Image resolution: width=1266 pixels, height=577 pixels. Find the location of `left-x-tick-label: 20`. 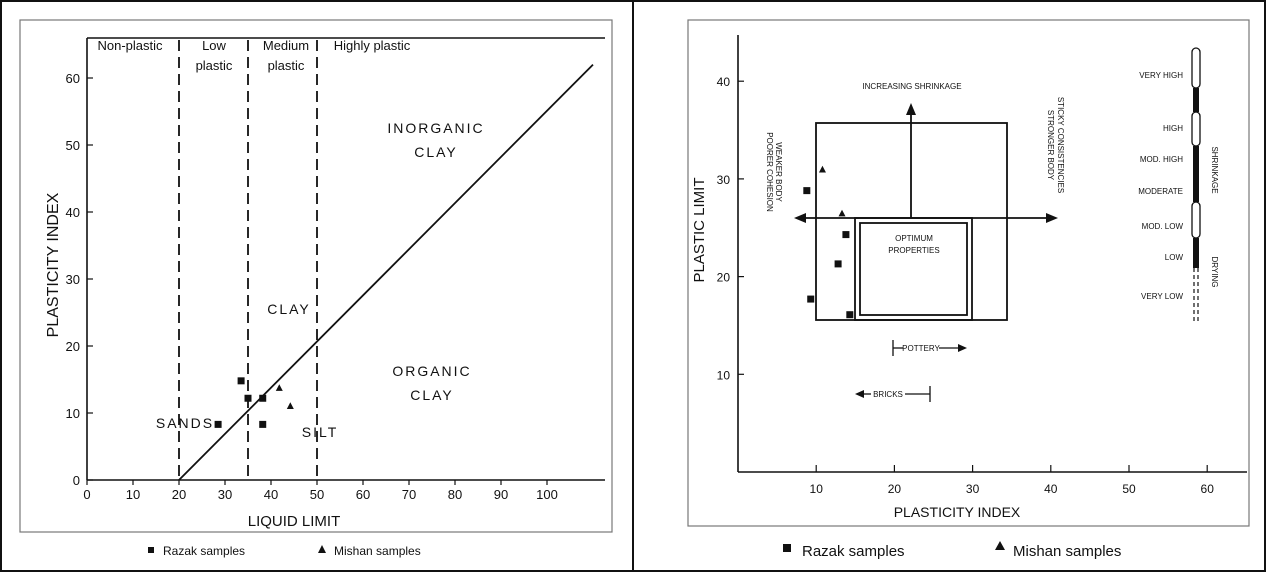

left-x-tick-label: 20 is located at coordinates (179, 494).